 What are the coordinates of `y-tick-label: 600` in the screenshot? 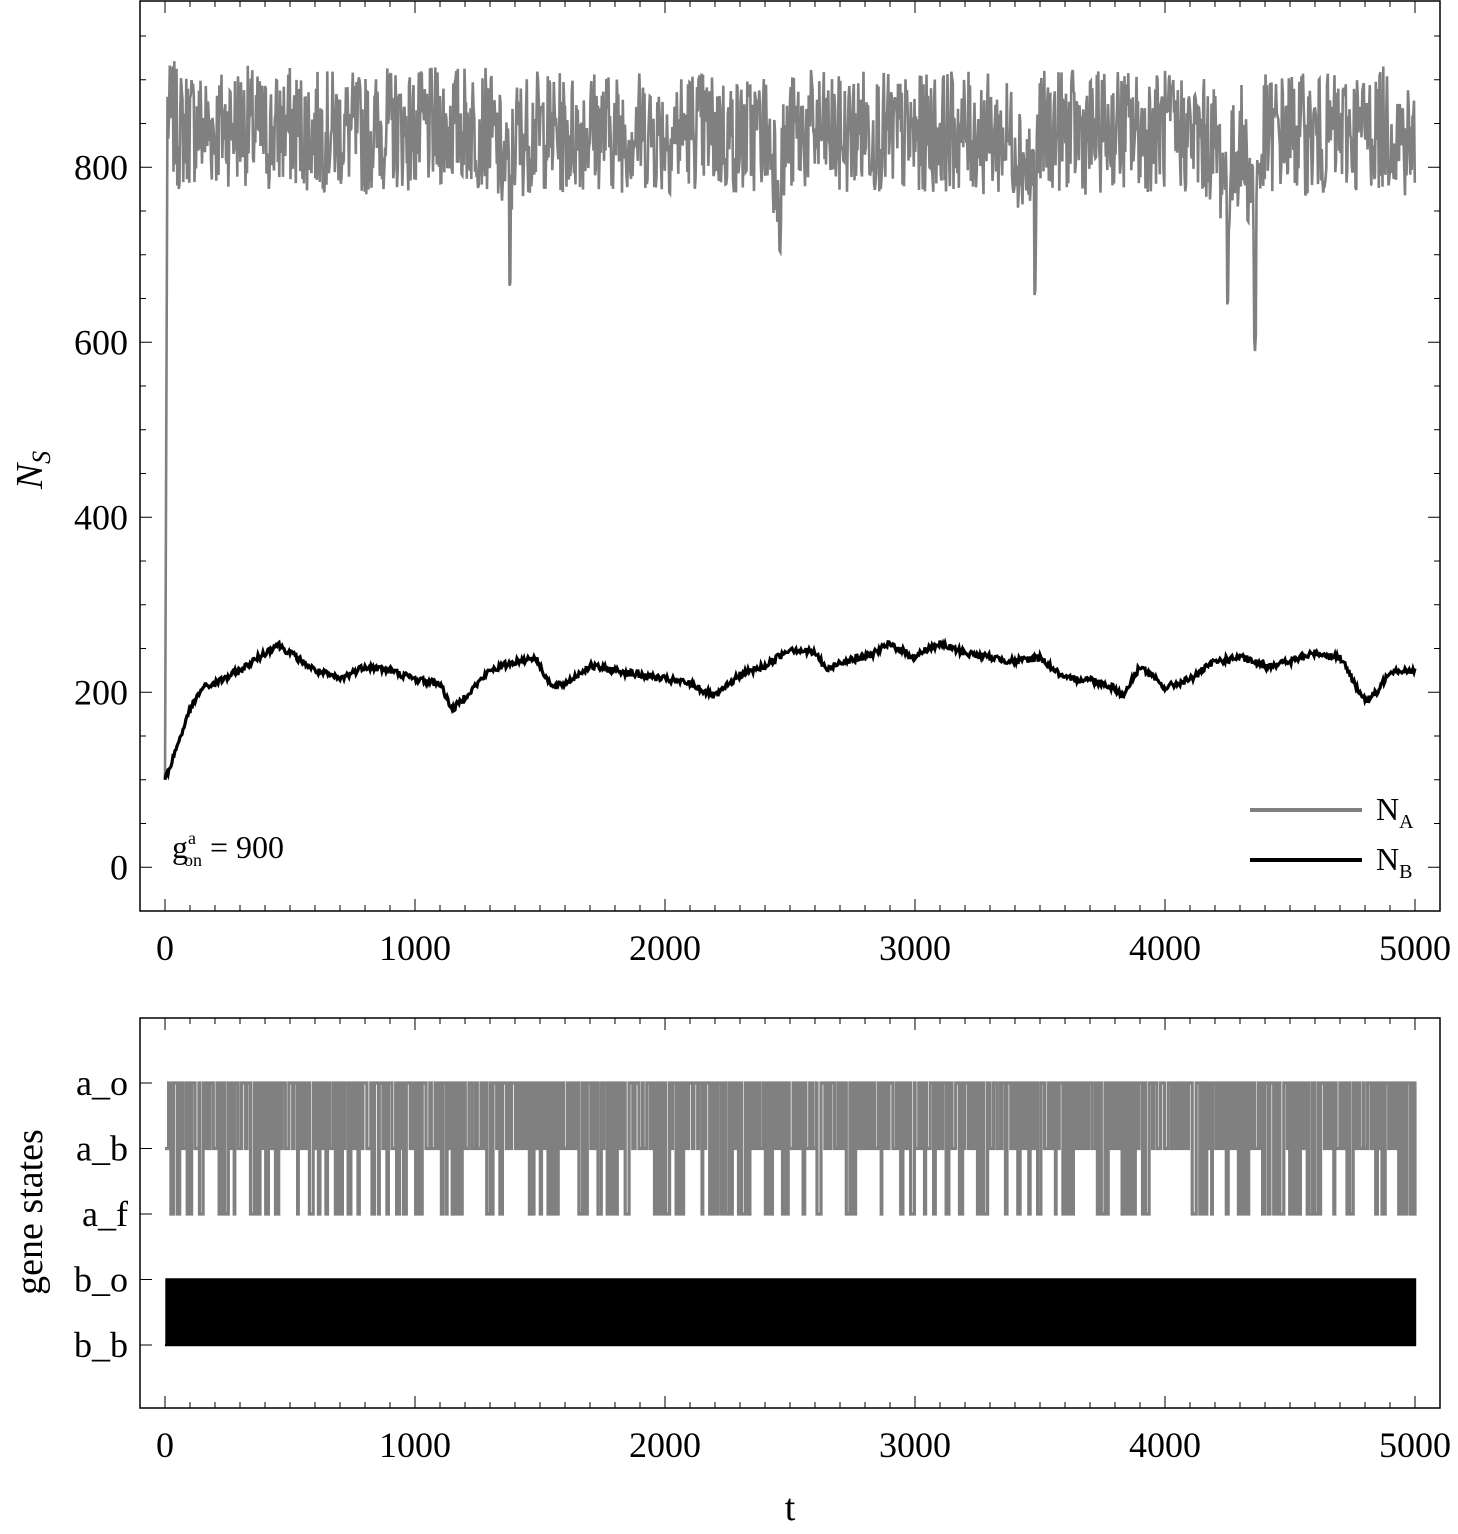 It's located at (101, 342).